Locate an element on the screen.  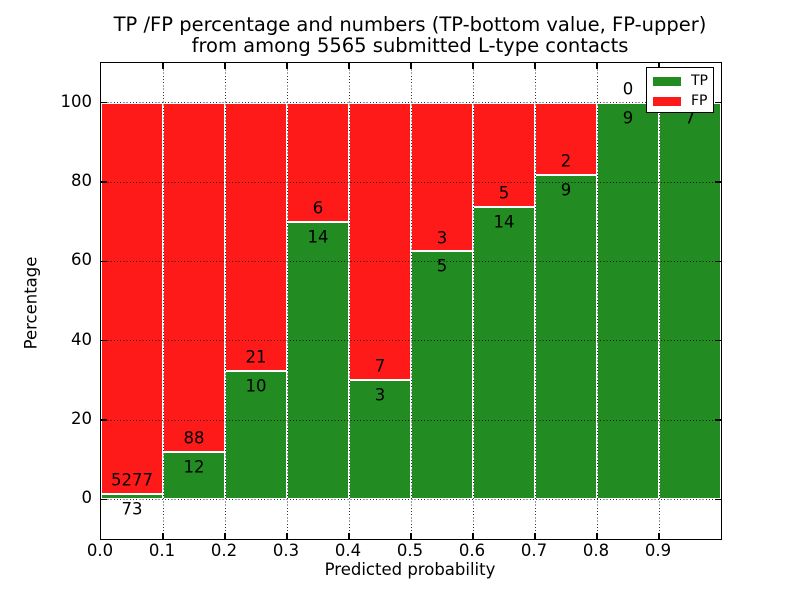
fp-count-label: 3 is located at coordinates (442, 238).